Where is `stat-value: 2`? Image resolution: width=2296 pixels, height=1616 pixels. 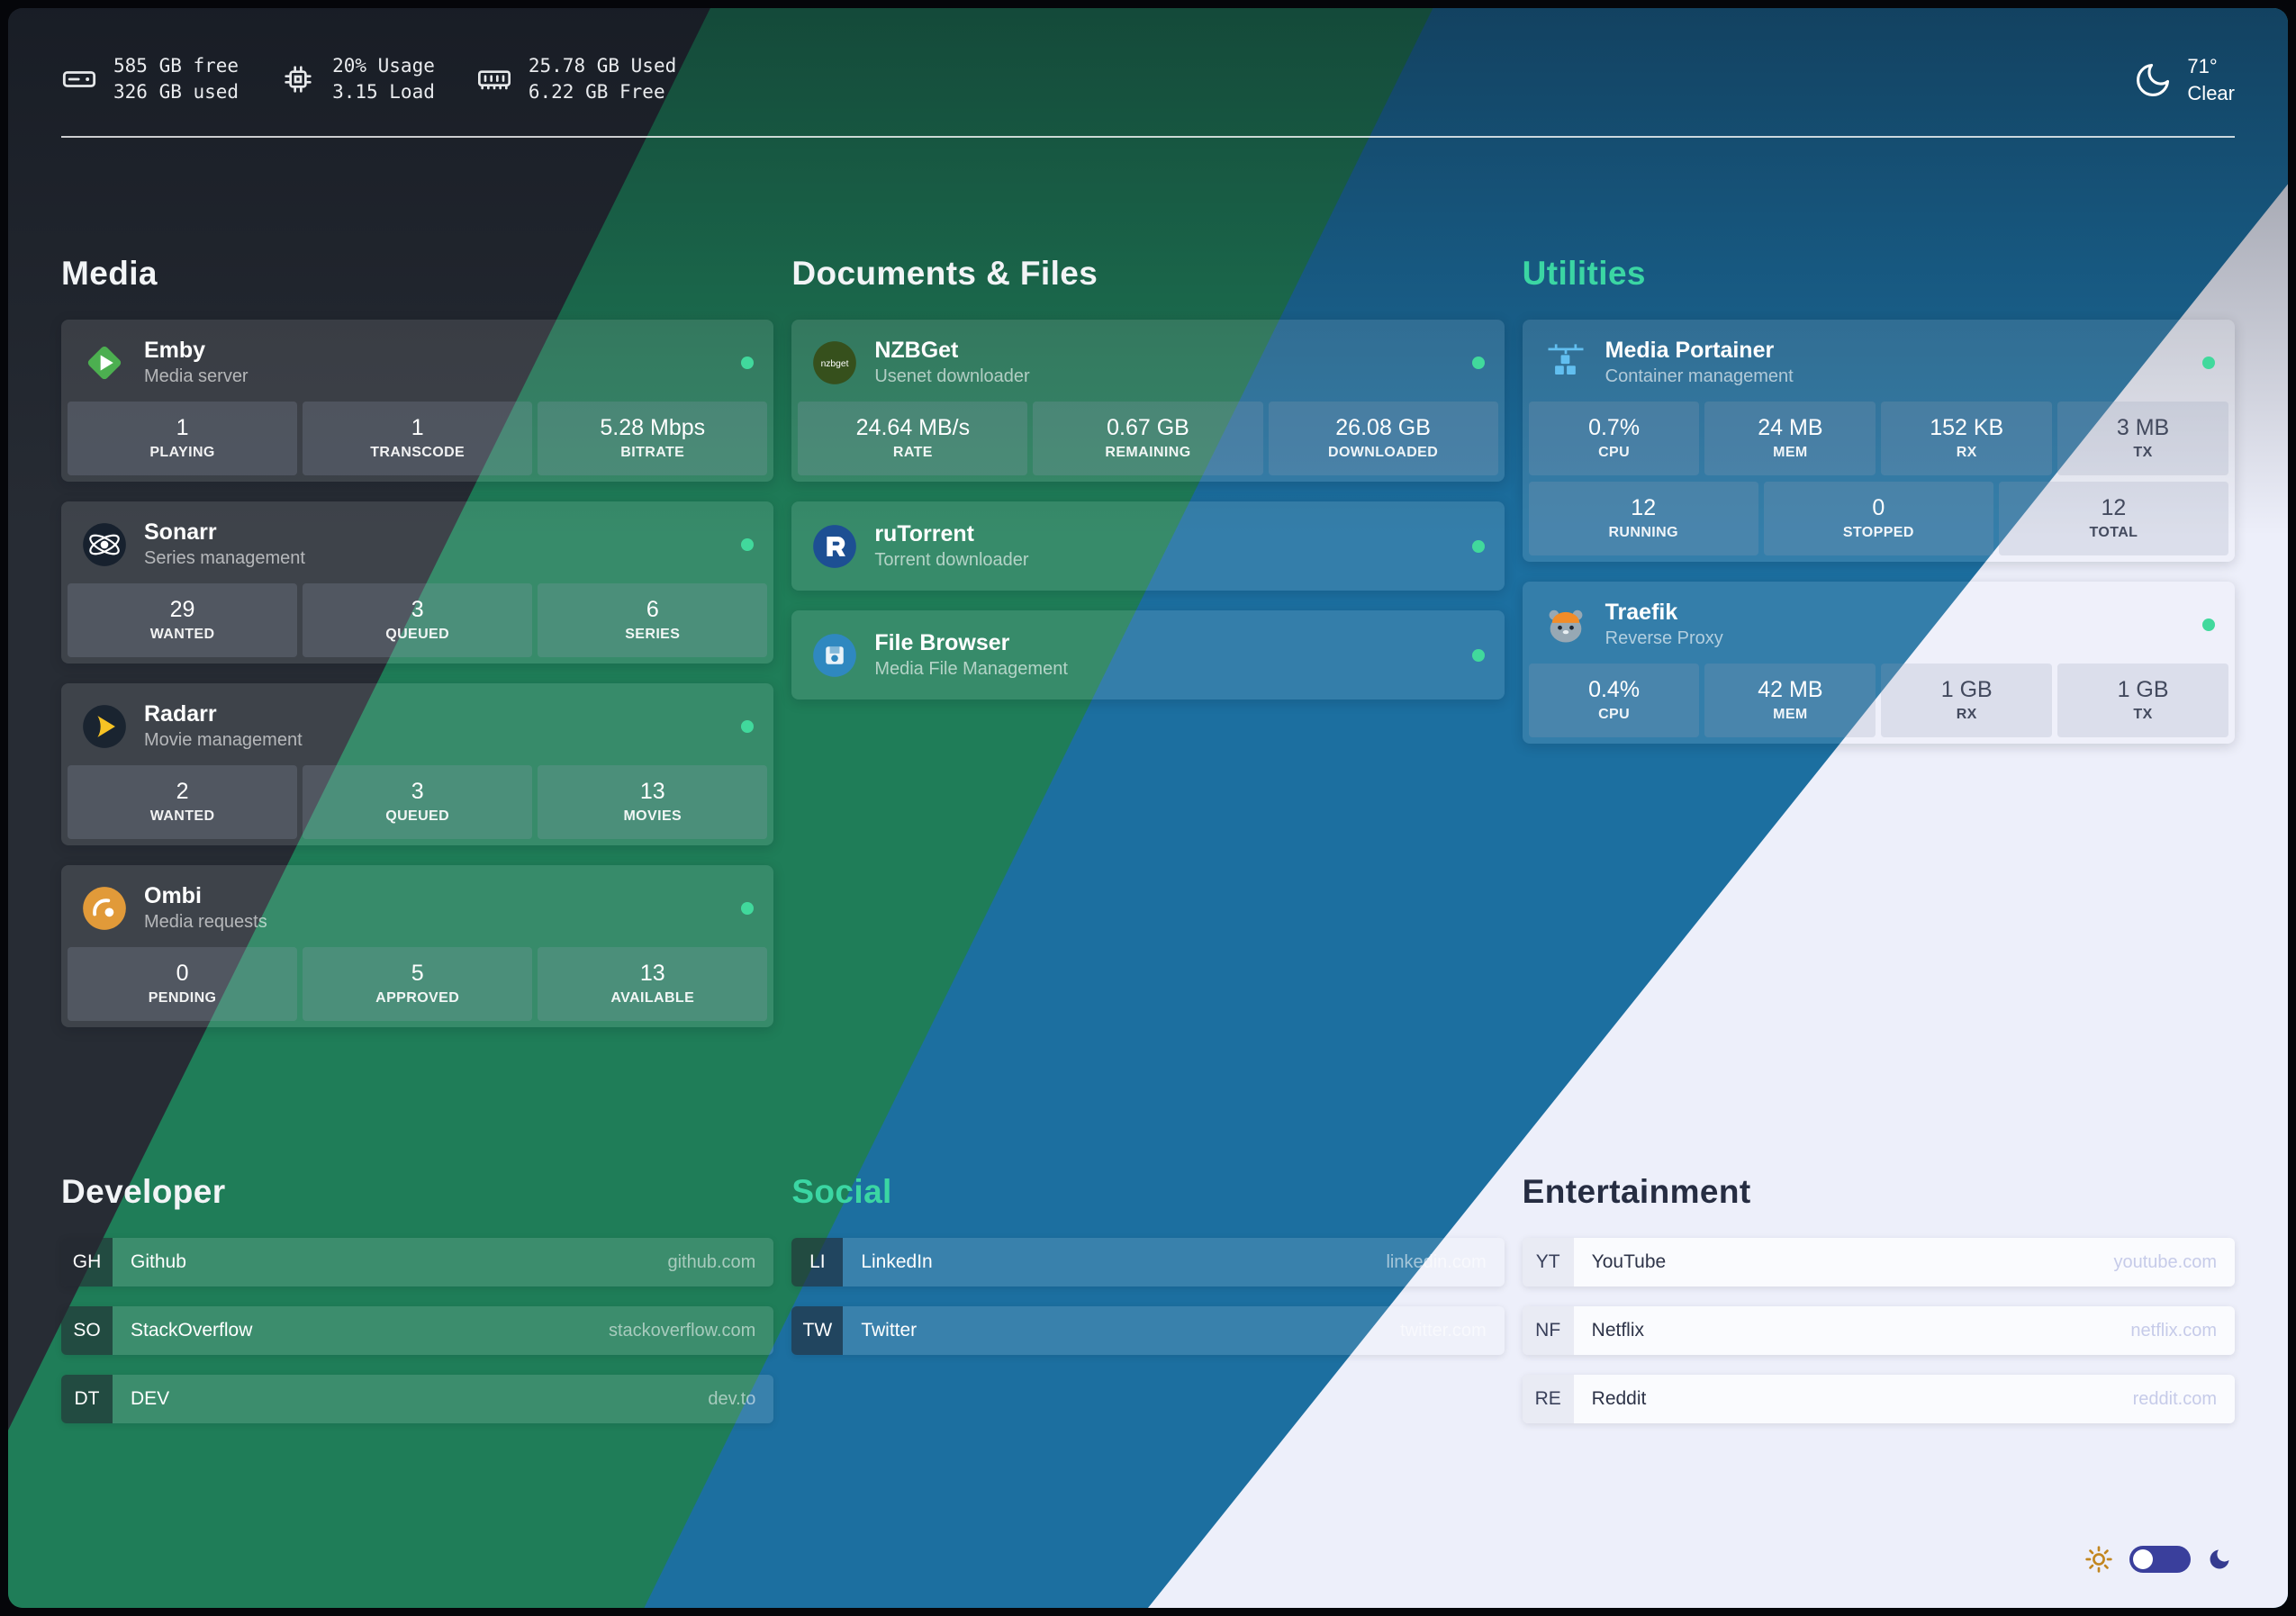 stat-value: 2 is located at coordinates (182, 791).